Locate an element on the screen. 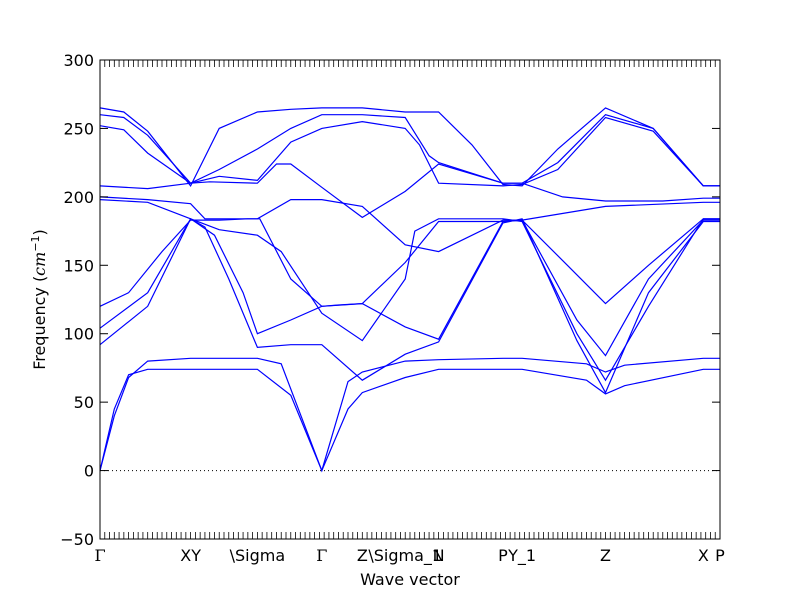 This screenshot has height=600, width=800. y-tick-label: 250 is located at coordinates (78, 128).